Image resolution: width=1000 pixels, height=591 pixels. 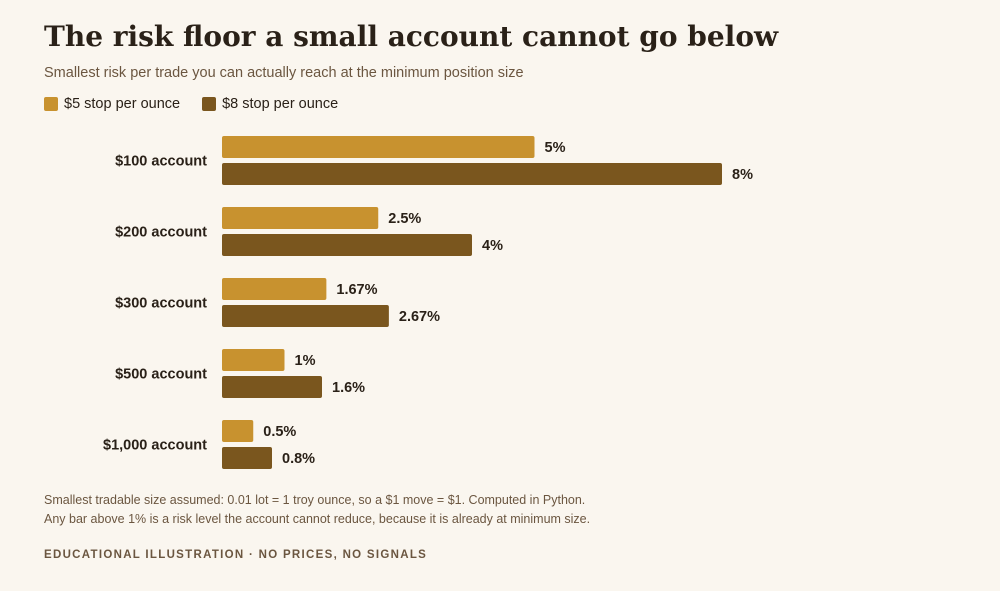 I want to click on legend-label-5-stop: $5 stop per ounce, so click(x=122, y=104).